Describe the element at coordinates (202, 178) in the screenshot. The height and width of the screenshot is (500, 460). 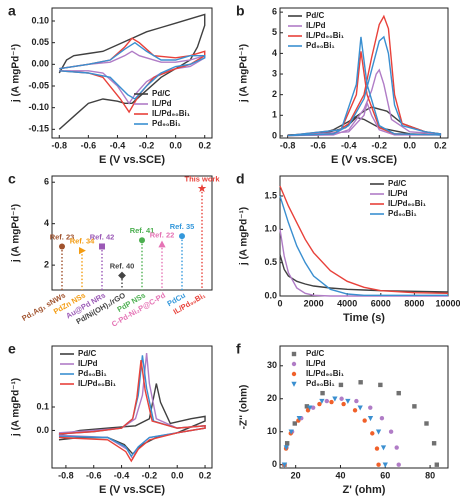
I see `point-label: This work` at that location.